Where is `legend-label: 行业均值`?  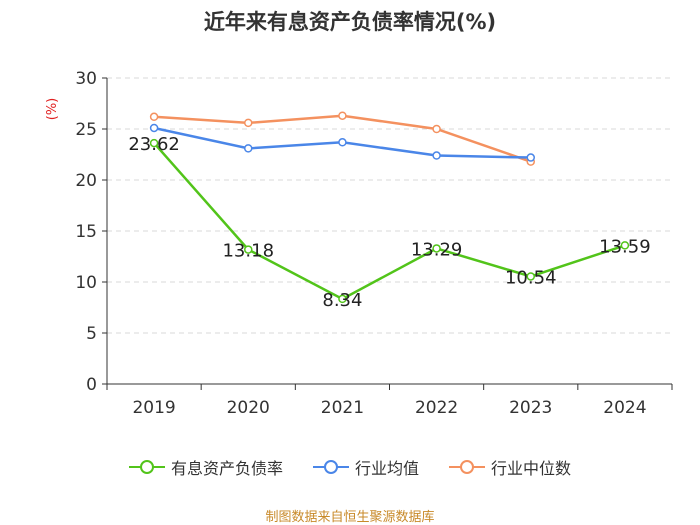
legend-label: 行业均值 is located at coordinates (386, 468).